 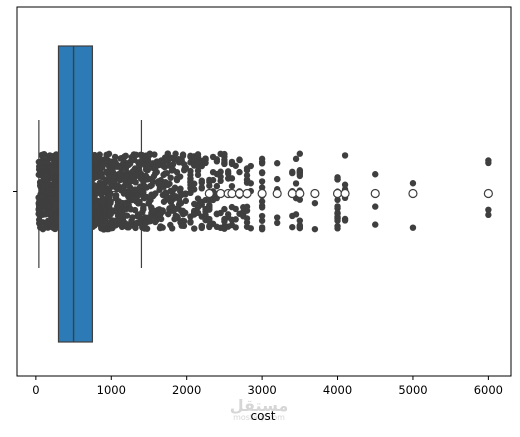 What do you see at coordinates (348, 193) in the screenshot?
I see `flier-layer` at bounding box center [348, 193].